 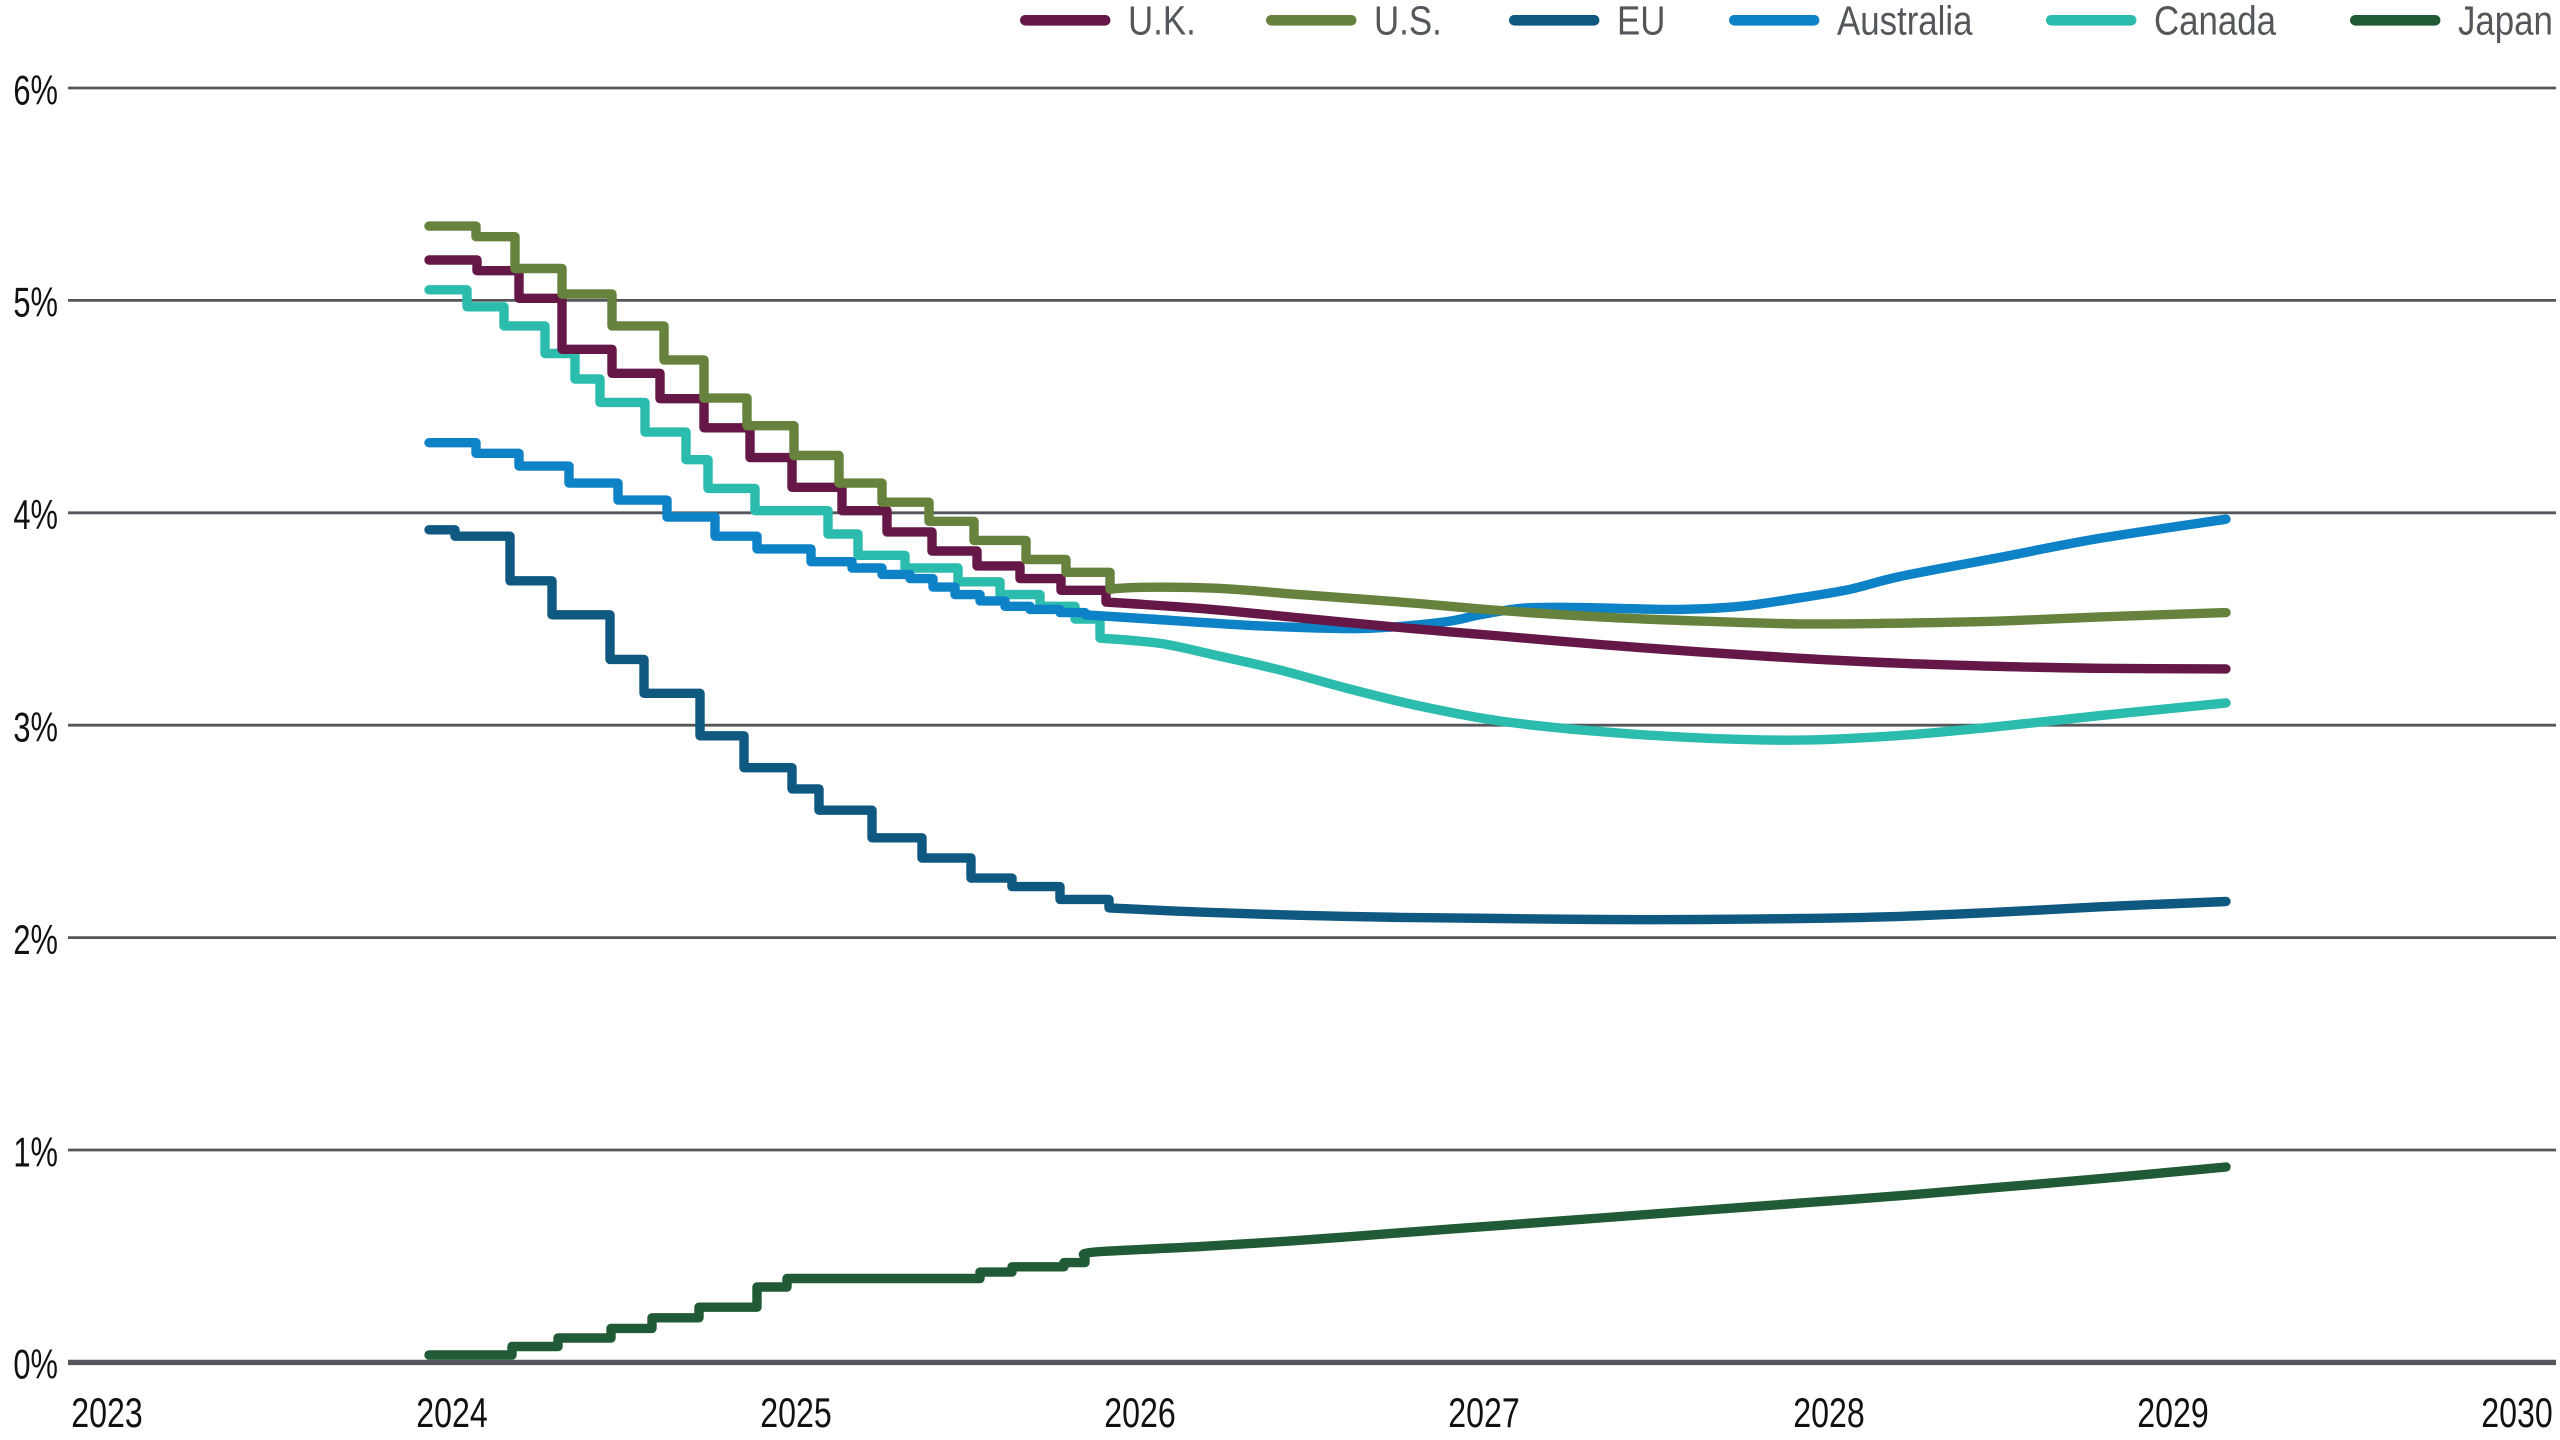 What do you see at coordinates (2172, 1412) in the screenshot?
I see `svg-text: 2029` at bounding box center [2172, 1412].